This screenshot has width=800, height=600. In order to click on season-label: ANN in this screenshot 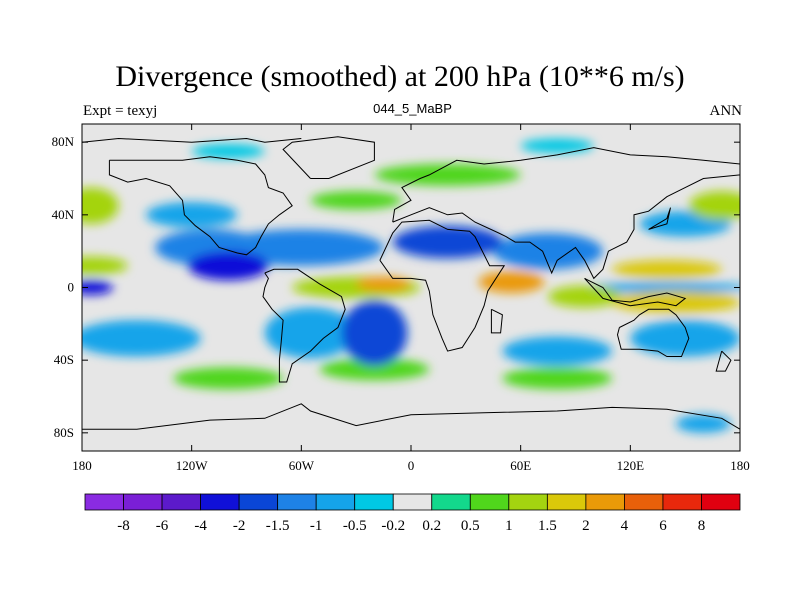, I will do `click(726, 111)`.